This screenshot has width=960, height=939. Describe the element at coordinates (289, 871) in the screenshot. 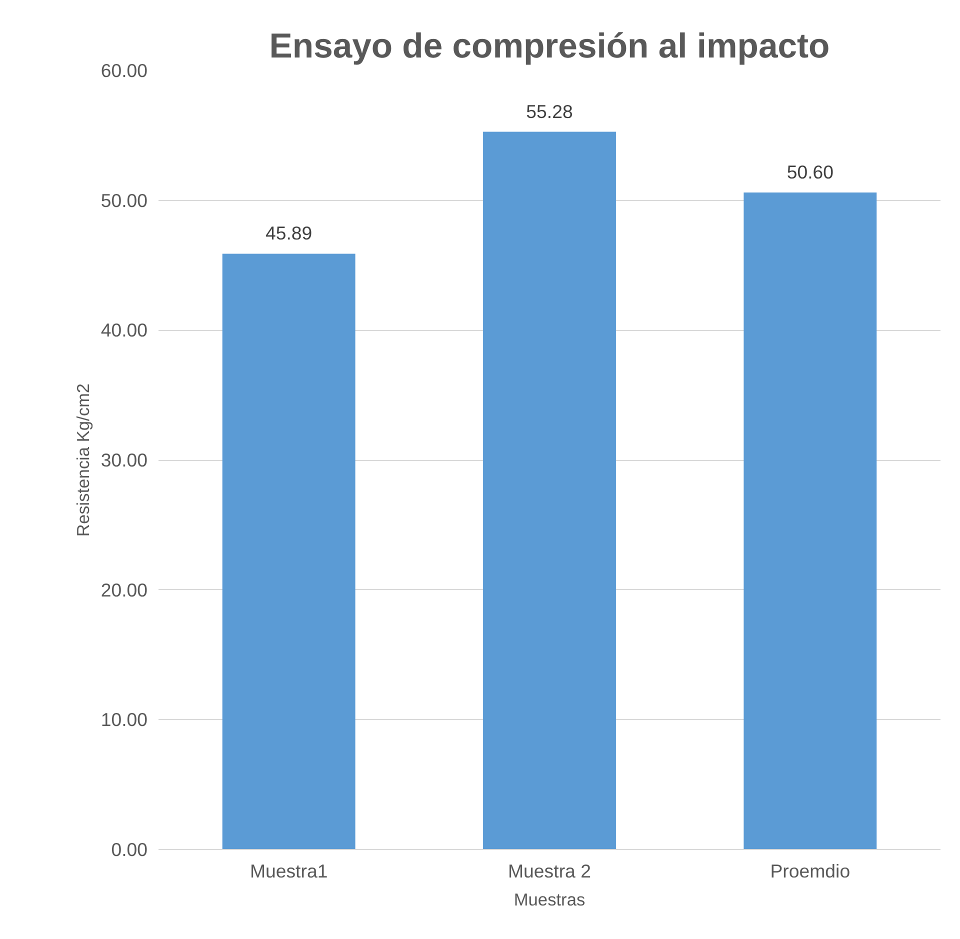

I see `x-tick-label: Muestra1` at that location.